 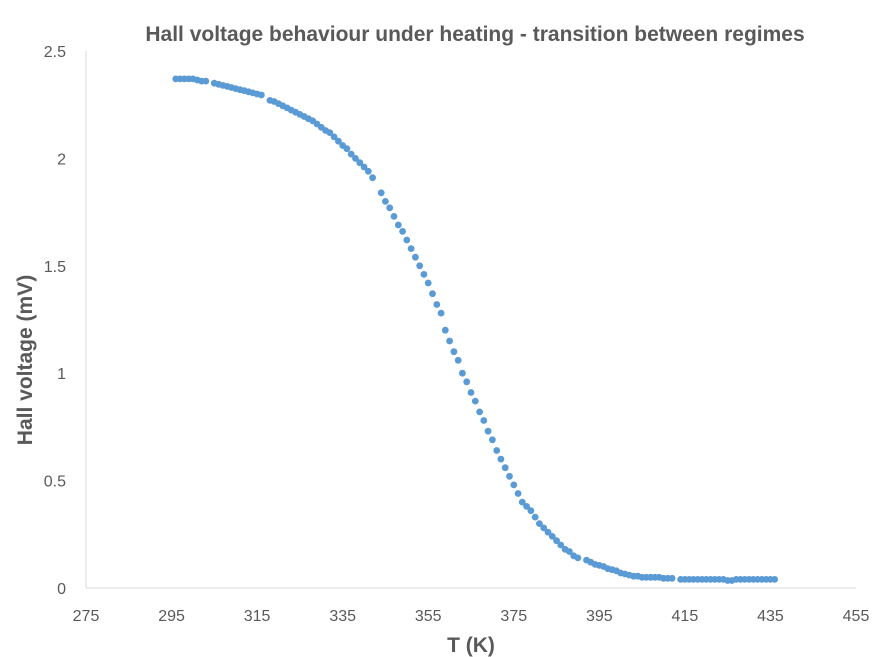 I want to click on y-tick-label: 2, so click(x=61, y=159).